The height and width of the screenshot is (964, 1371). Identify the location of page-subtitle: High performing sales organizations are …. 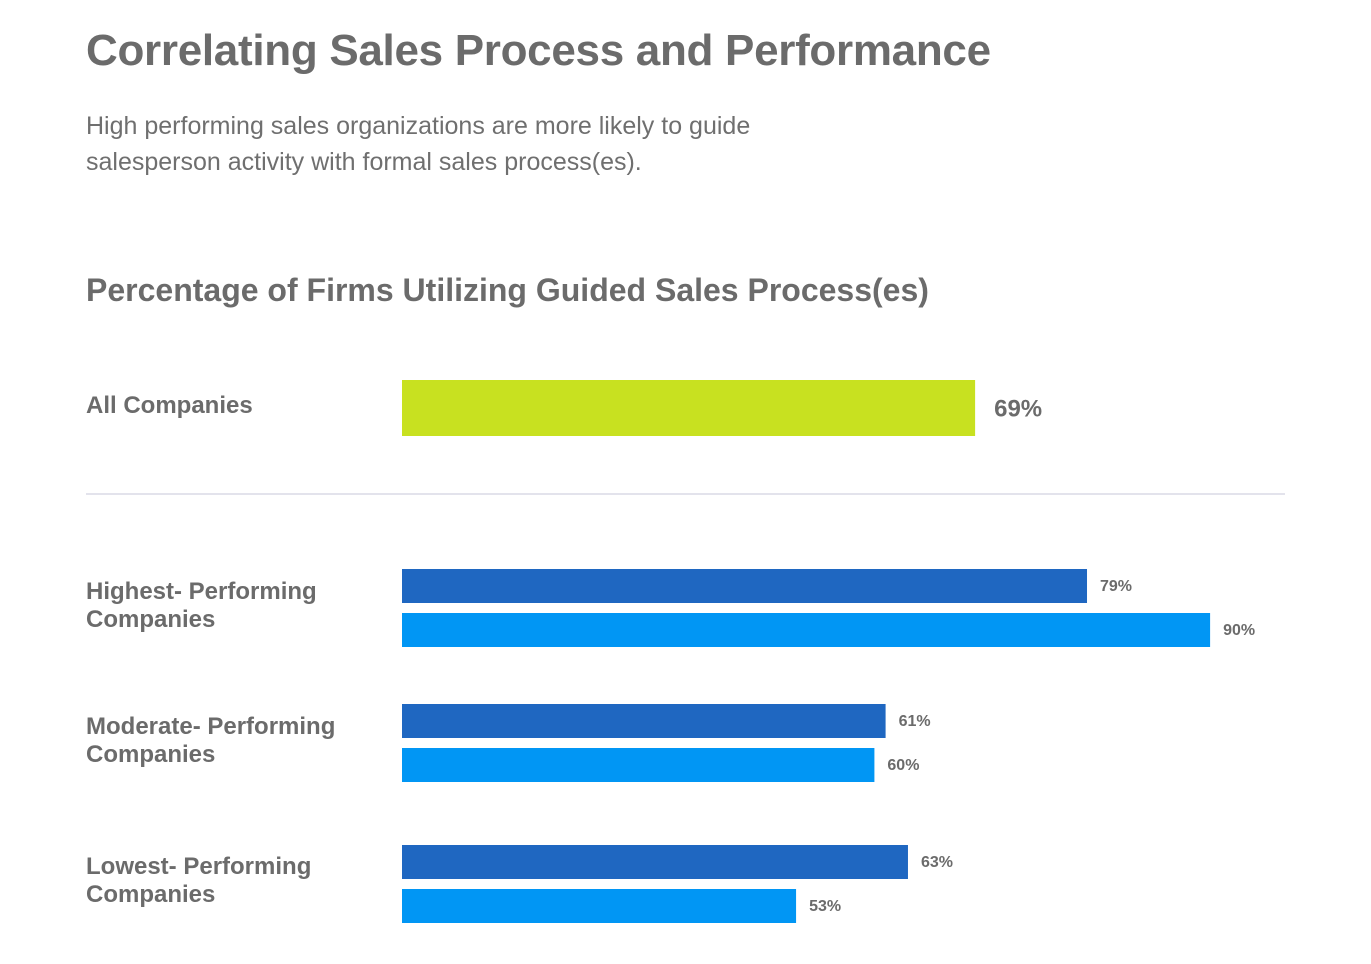
(418, 144).